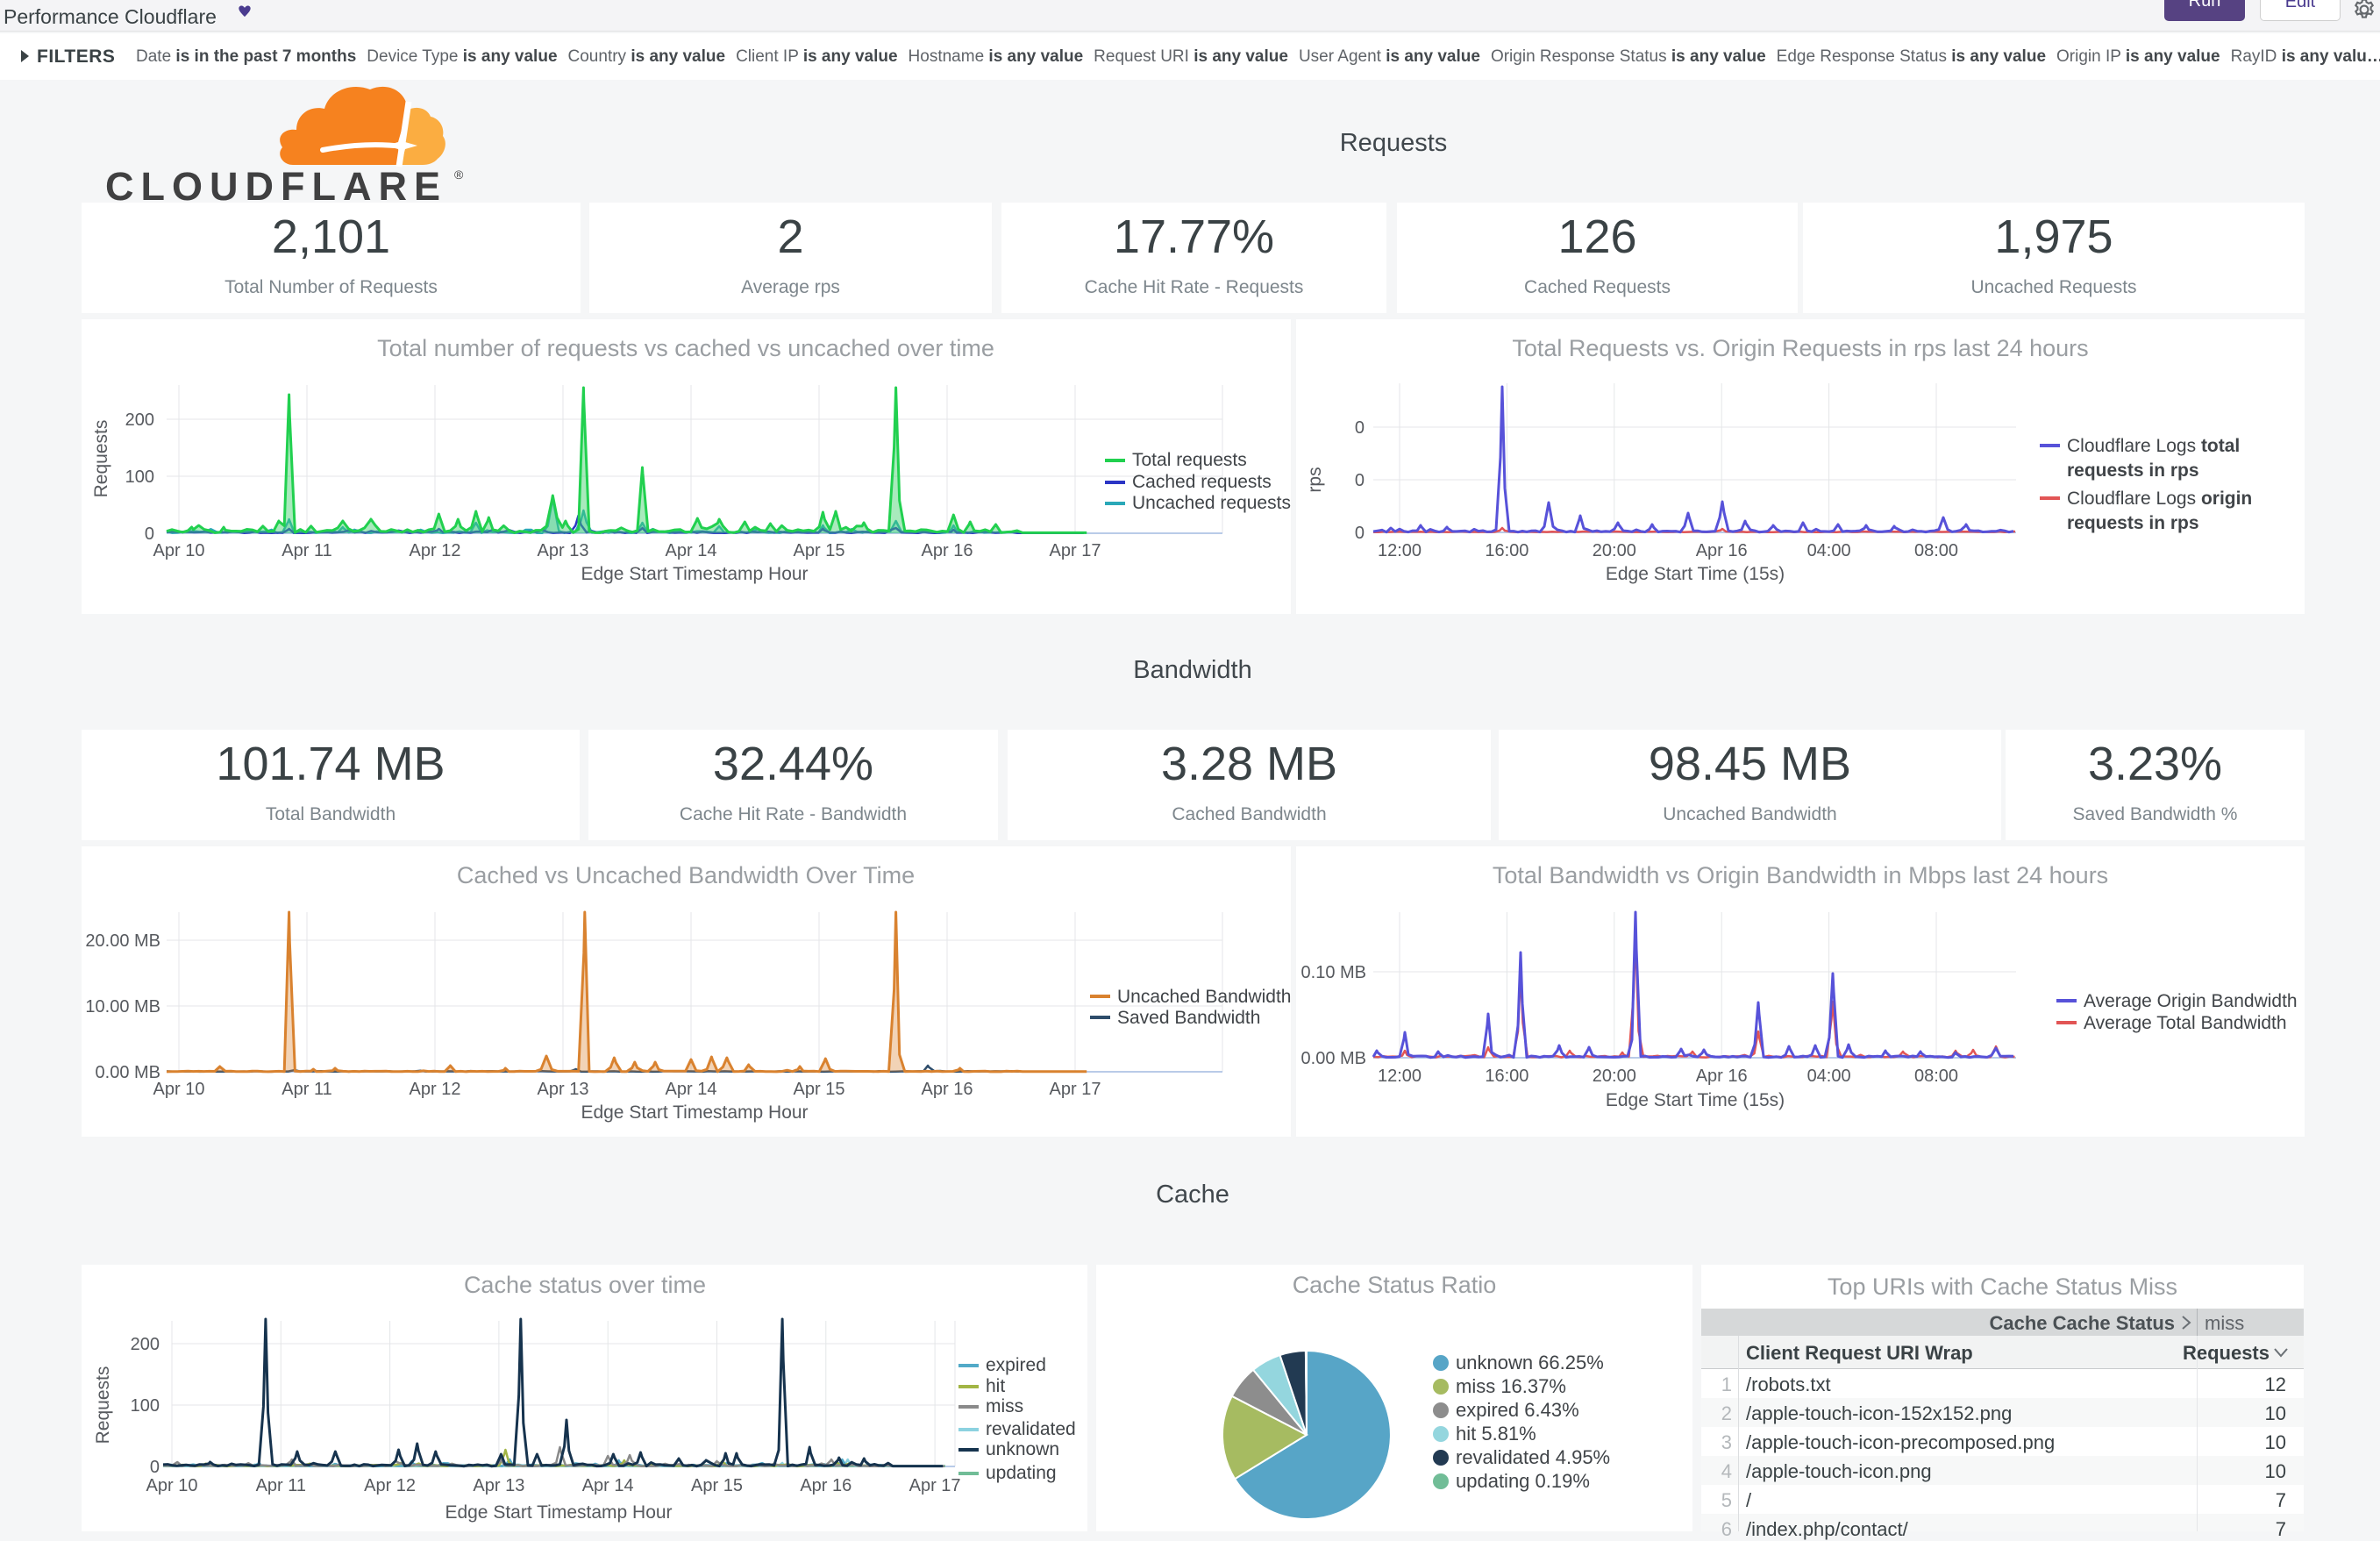 This screenshot has height=1541, width=2380. I want to click on svg-text: Average Total Bandwidth, so click(2185, 1023).